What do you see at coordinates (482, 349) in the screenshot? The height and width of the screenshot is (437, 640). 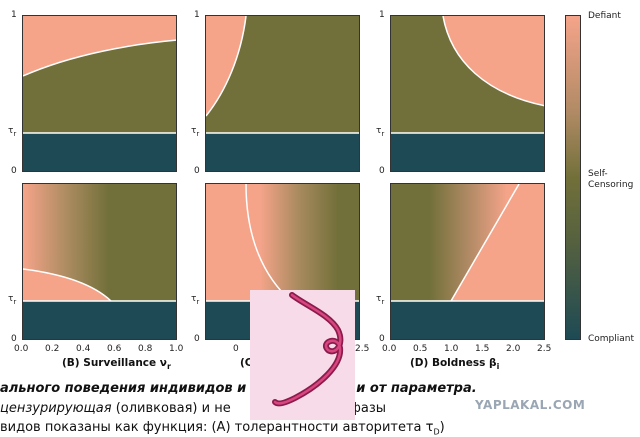 I see `x-tick-label: 1.5` at bounding box center [482, 349].